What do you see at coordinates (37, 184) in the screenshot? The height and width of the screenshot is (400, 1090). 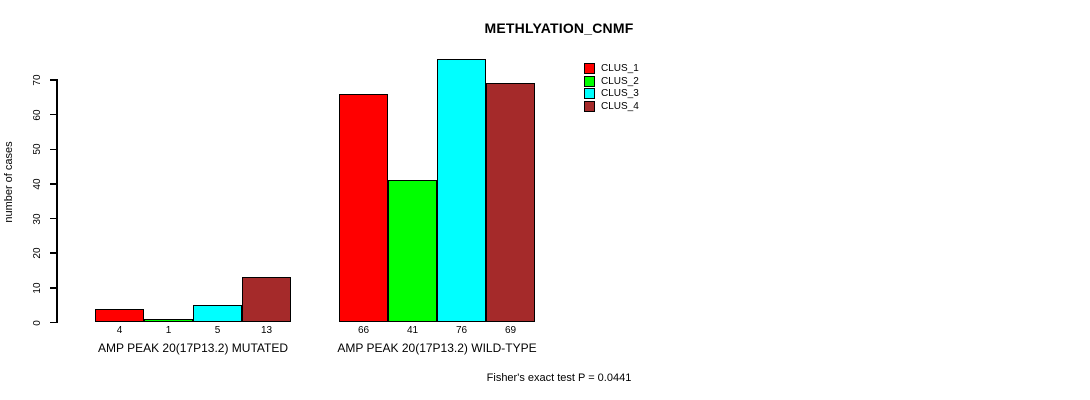 I see `y-tick-label-40: 40` at bounding box center [37, 184].